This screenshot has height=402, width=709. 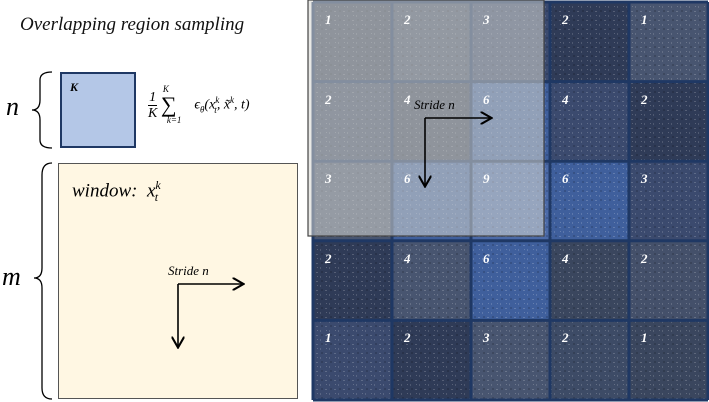 What do you see at coordinates (12, 106) in the screenshot?
I see `n-label: n` at bounding box center [12, 106].